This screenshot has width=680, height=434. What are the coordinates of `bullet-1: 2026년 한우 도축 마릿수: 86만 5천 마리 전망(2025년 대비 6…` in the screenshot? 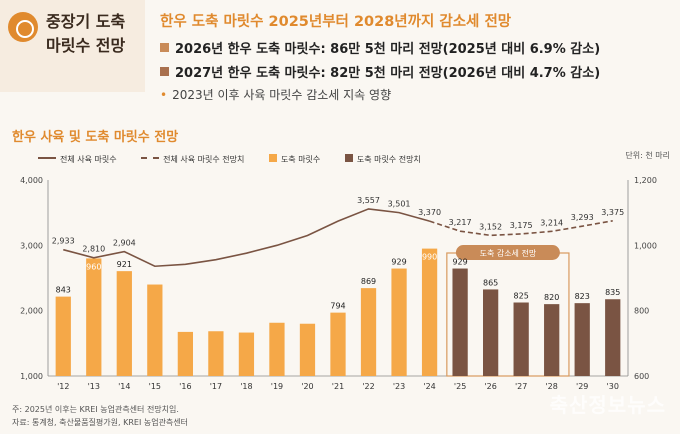 It's located at (380, 47).